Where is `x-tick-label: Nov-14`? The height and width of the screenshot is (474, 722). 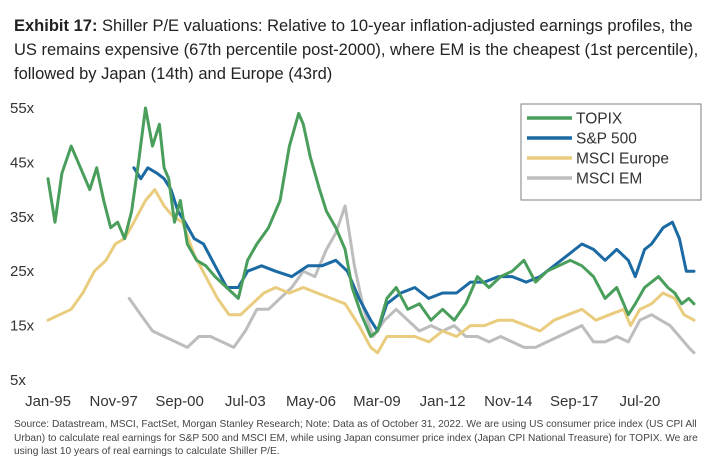
x-tick-label: Nov-14 is located at coordinates (508, 401).